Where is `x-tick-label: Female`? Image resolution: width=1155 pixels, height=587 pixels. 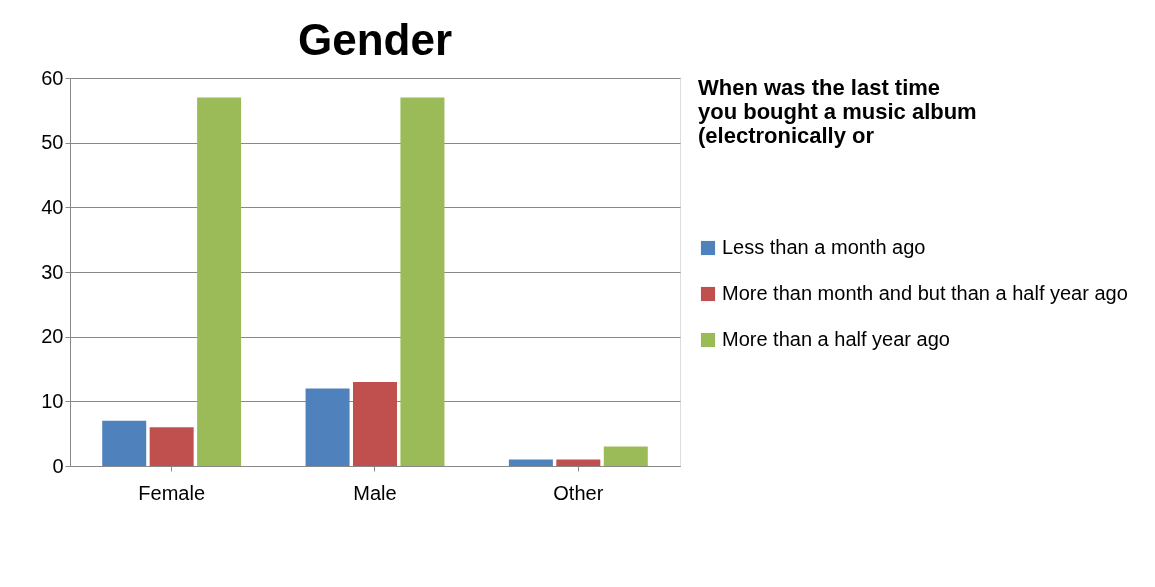 x-tick-label: Female is located at coordinates (172, 492).